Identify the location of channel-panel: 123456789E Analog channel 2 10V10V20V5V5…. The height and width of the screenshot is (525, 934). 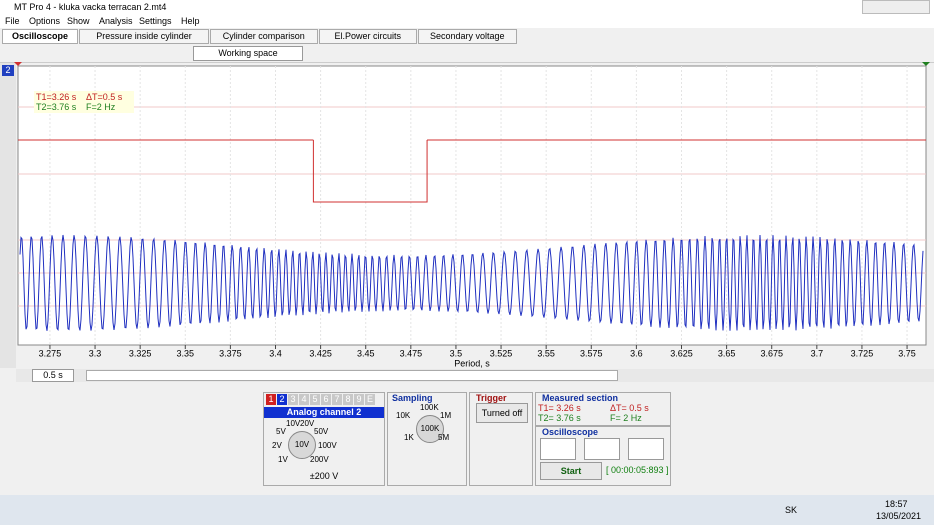
(324, 439).